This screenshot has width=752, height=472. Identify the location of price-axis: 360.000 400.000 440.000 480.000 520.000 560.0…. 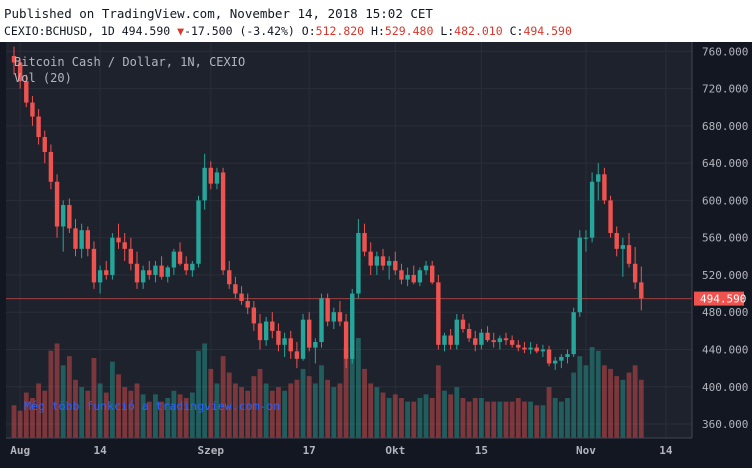
(725, 238).